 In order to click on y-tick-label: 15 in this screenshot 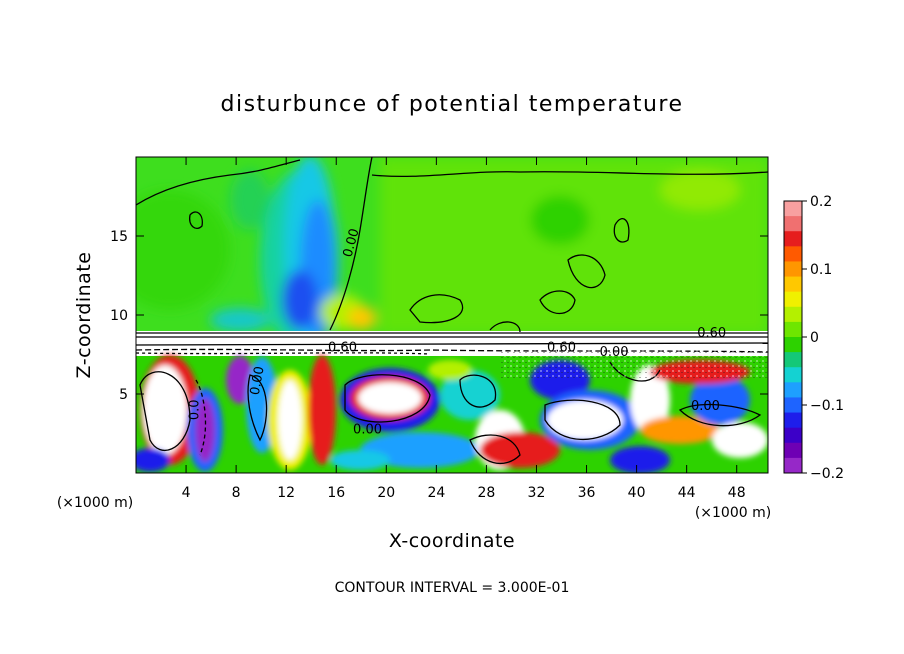, I will do `click(119, 237)`.